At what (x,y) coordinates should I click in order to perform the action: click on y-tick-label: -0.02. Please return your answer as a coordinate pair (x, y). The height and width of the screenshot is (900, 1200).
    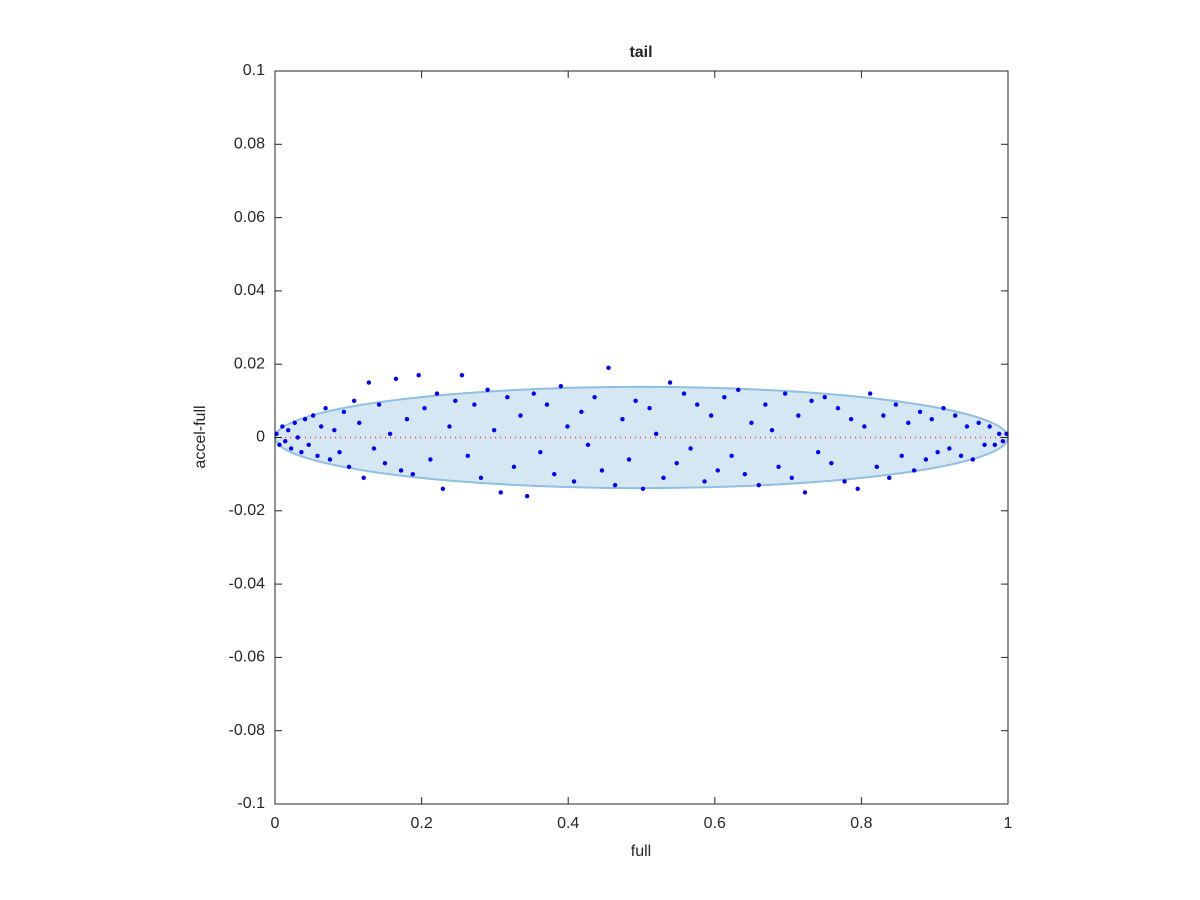
    Looking at the image, I should click on (247, 510).